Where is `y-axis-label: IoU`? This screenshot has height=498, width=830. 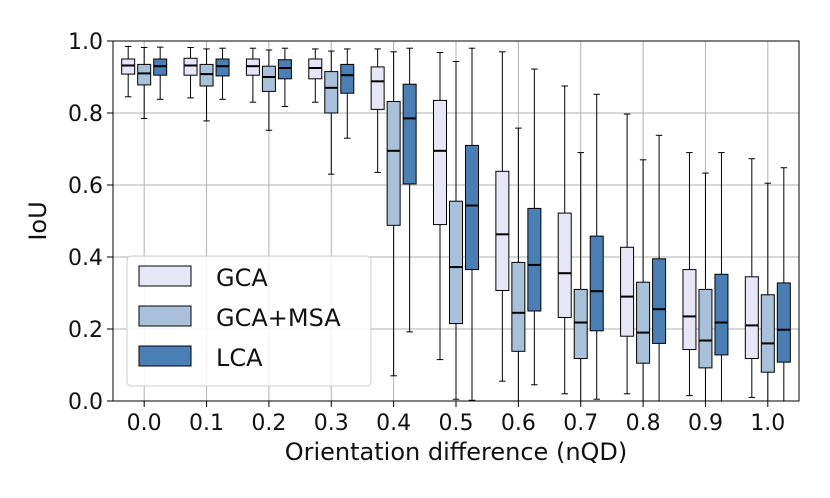 y-axis-label: IoU is located at coordinates (38, 220).